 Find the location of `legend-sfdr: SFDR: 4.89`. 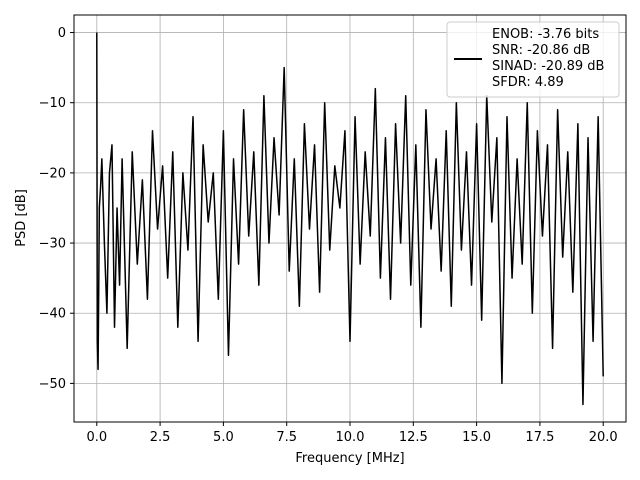

legend-sfdr: SFDR: 4.89 is located at coordinates (528, 82).